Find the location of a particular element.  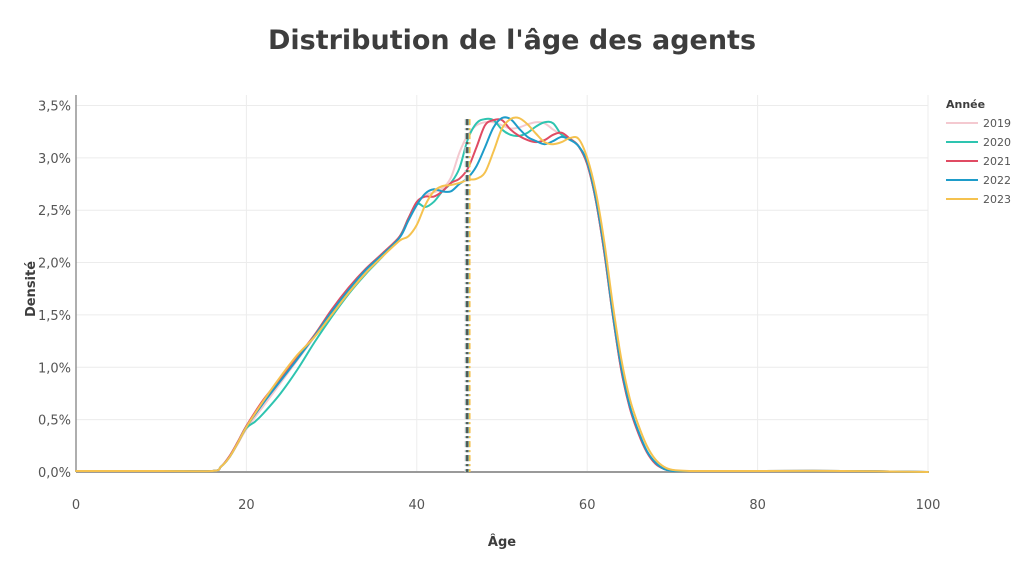

y-tick-label: 3,5% is located at coordinates (54, 106).